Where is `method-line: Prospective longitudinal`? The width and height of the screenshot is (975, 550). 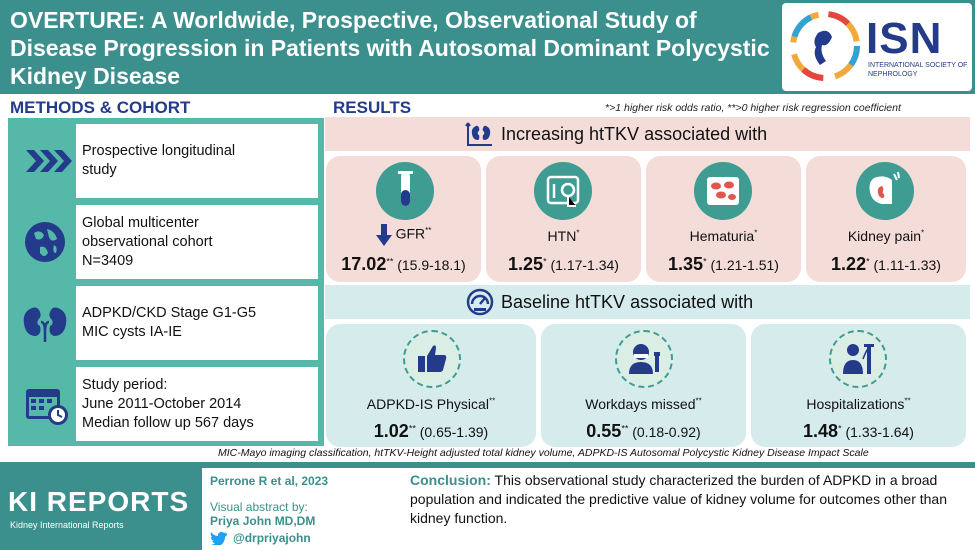 method-line: Prospective longitudinal is located at coordinates (159, 151).